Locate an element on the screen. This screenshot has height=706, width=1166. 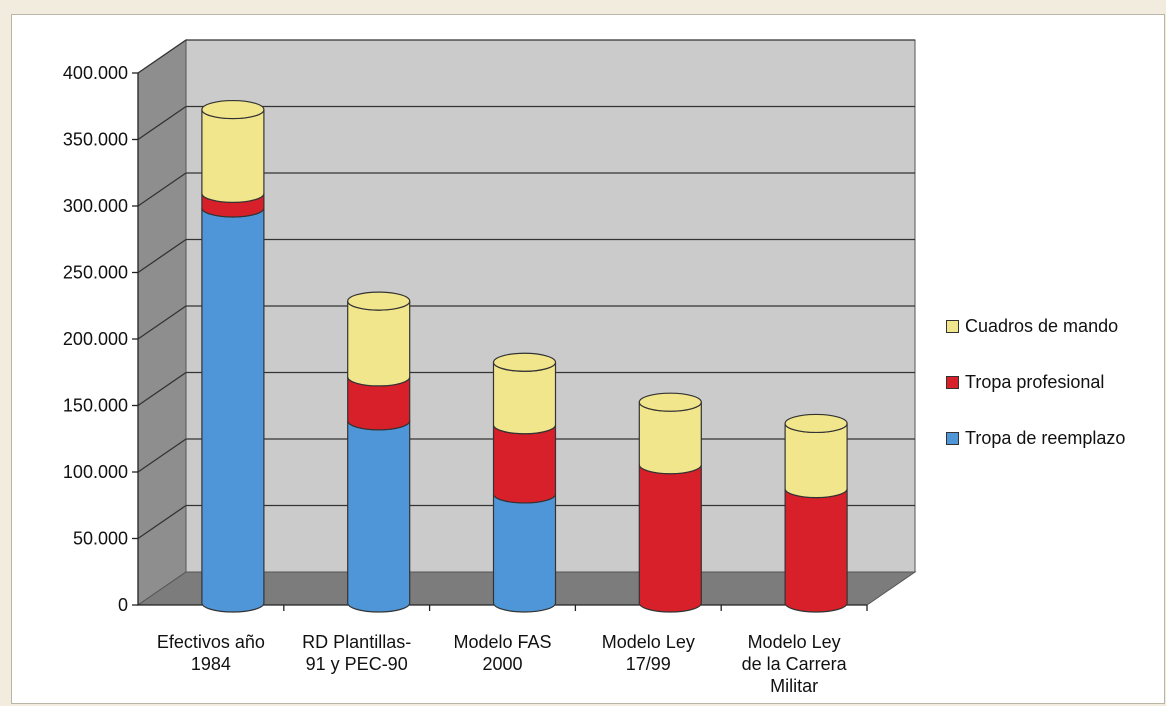
y-tick-label: 200.000 is located at coordinates (95, 339).